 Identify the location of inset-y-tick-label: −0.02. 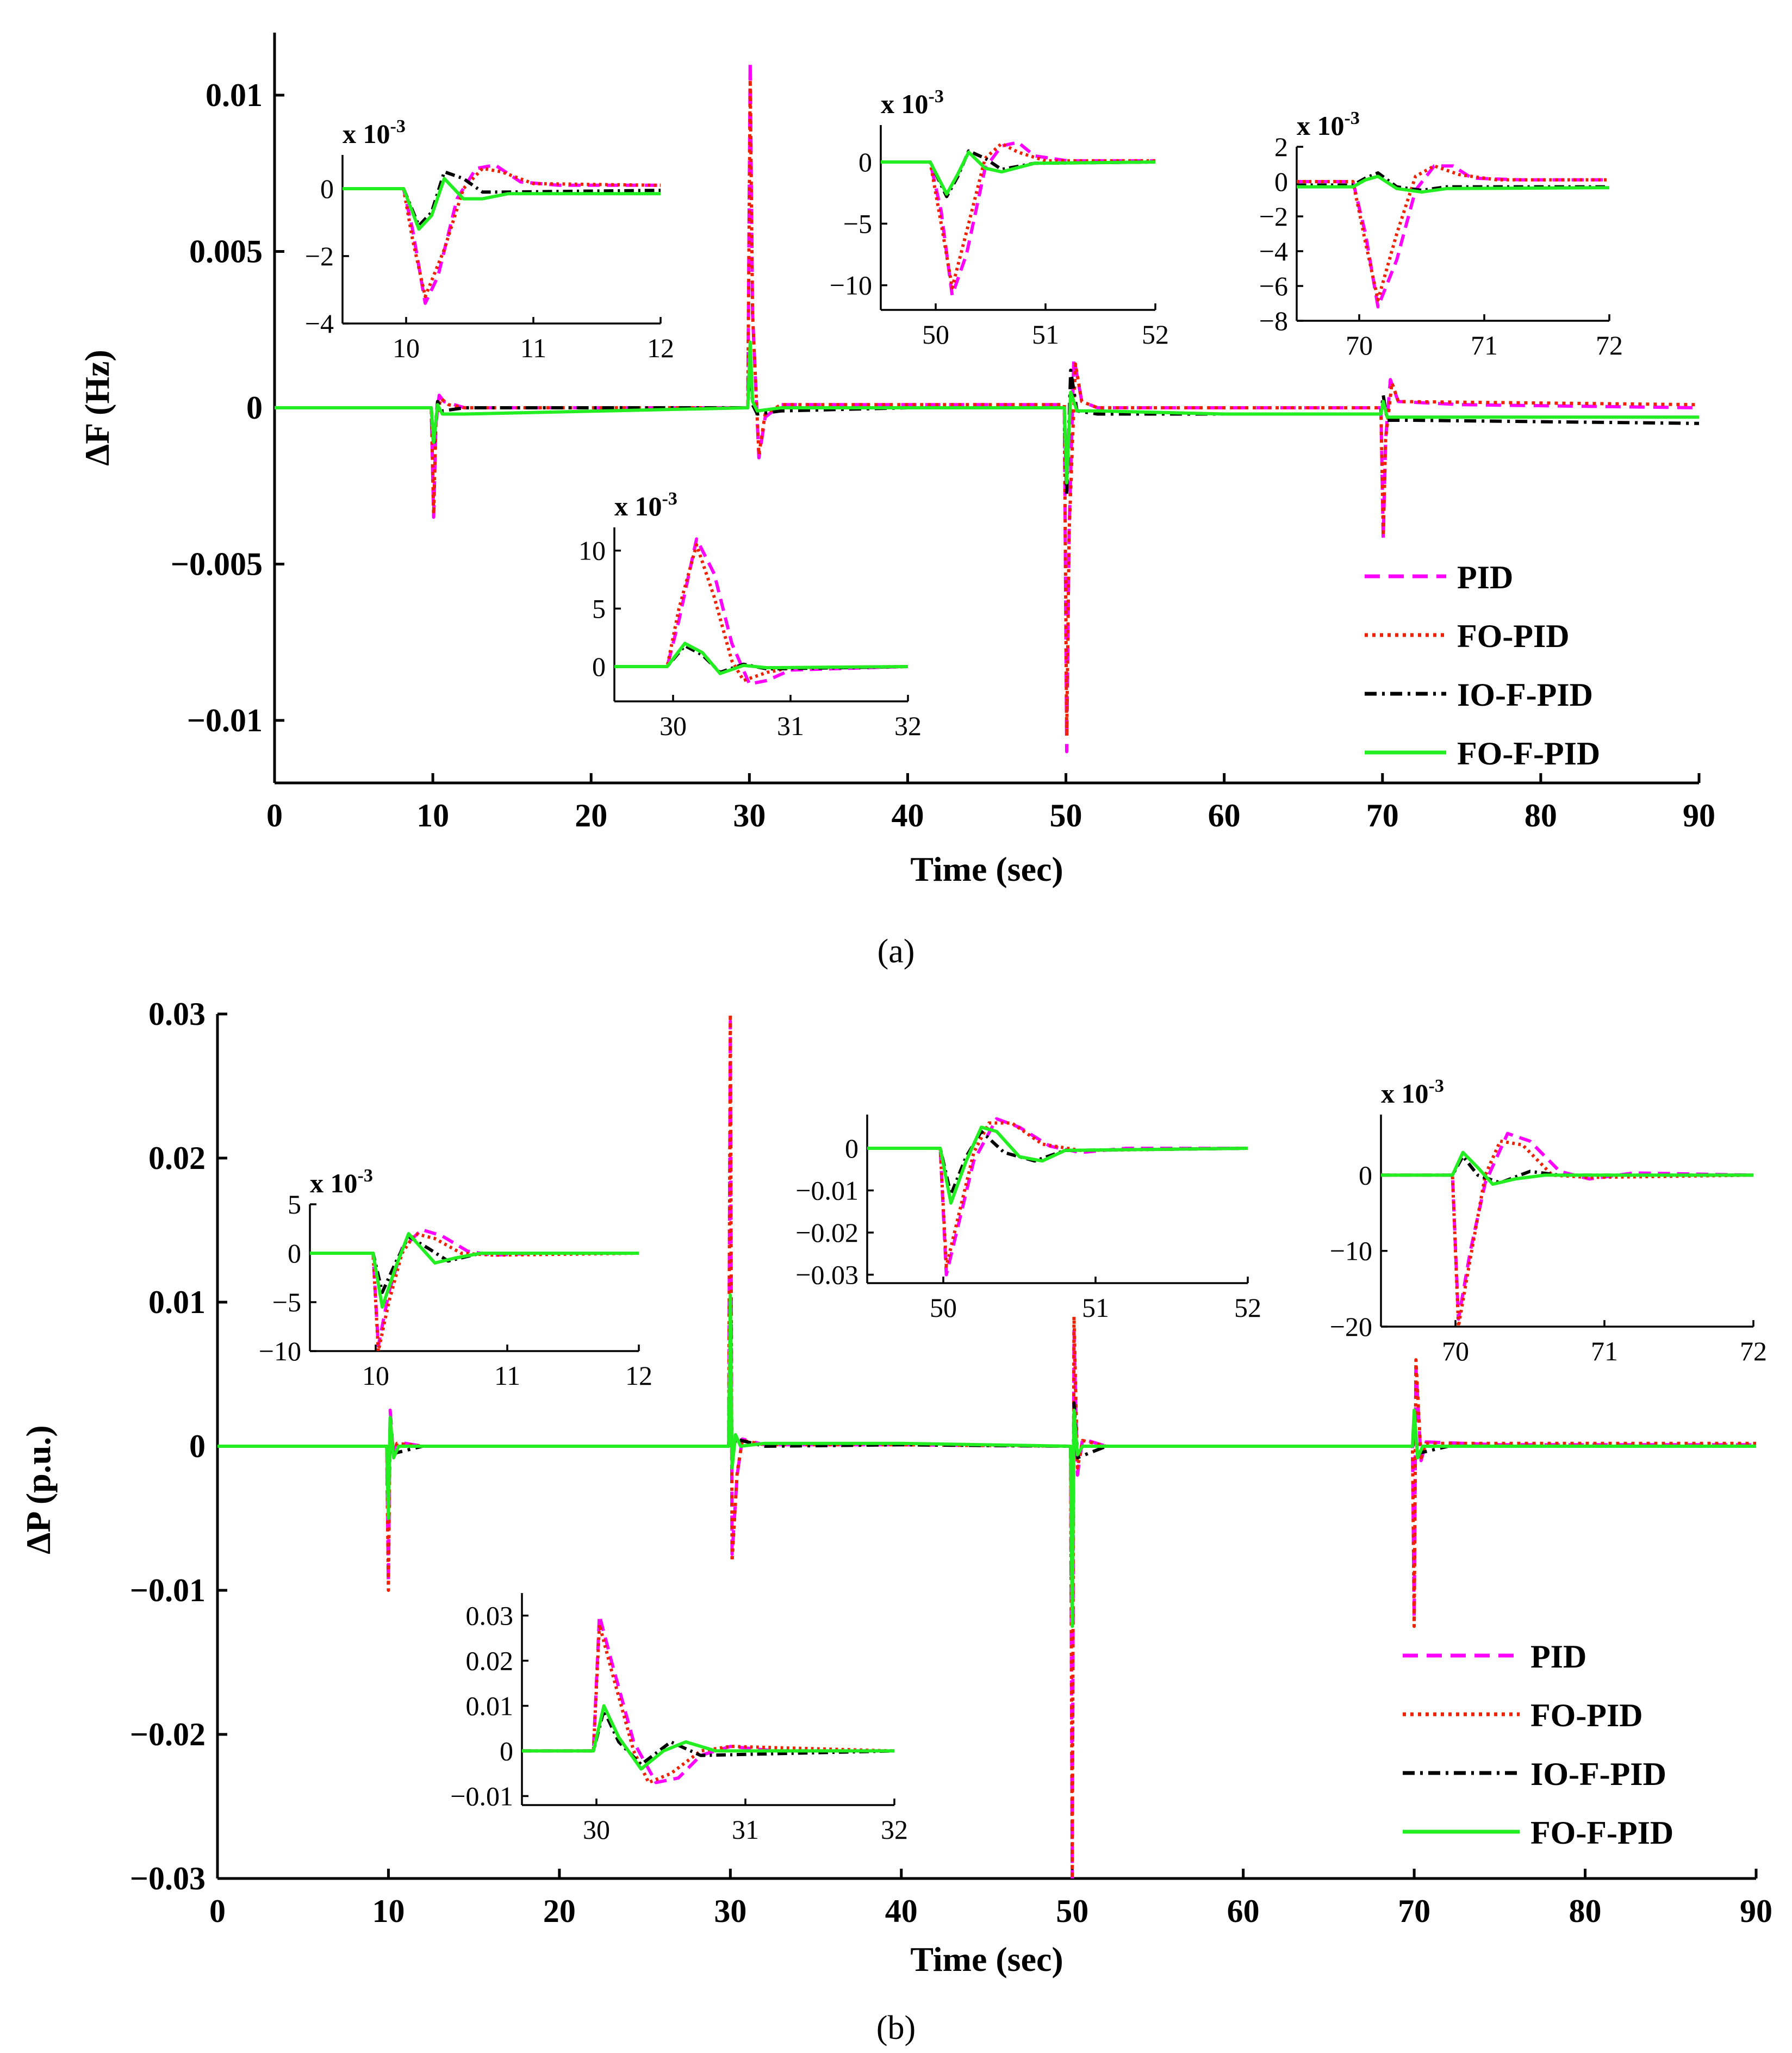
(826, 1232).